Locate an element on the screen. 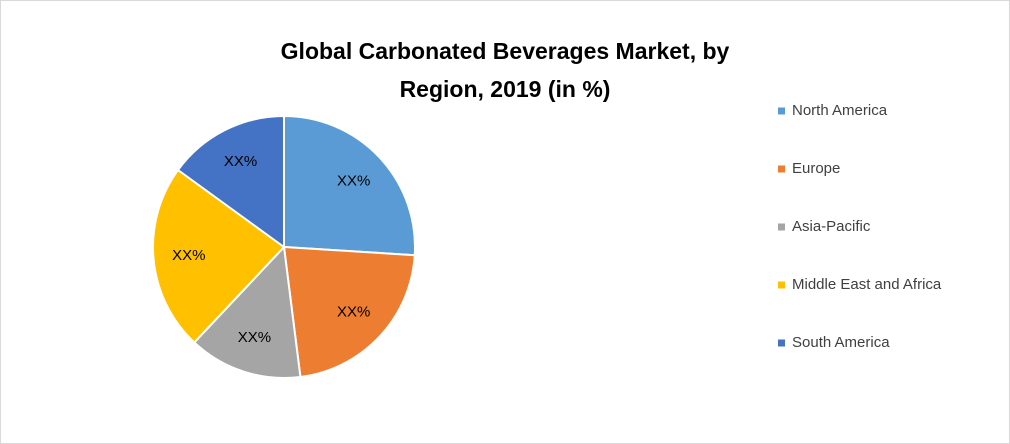  legend-label: South America is located at coordinates (841, 342).